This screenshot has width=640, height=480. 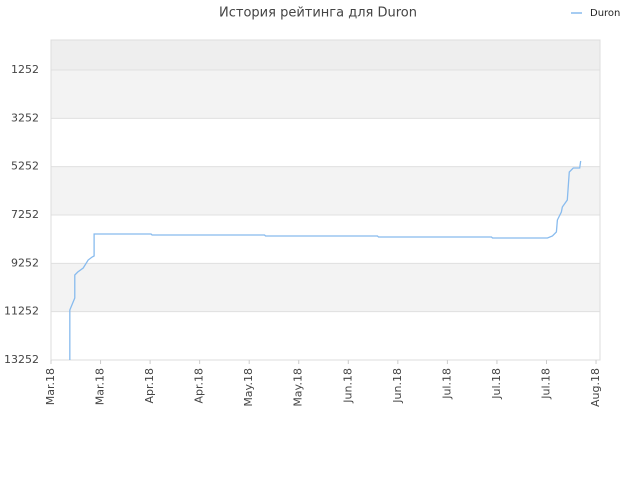 What do you see at coordinates (25, 69) in the screenshot?
I see `y-tick-label: 1252` at bounding box center [25, 69].